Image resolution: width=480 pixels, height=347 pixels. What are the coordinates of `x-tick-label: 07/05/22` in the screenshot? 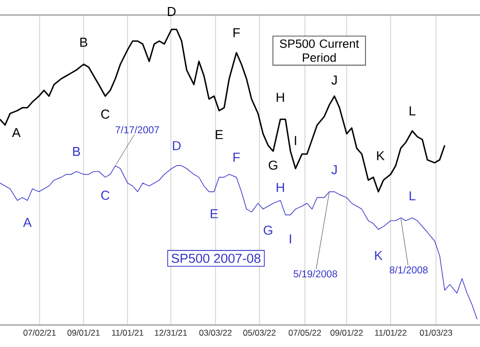 It's located at (304, 333).